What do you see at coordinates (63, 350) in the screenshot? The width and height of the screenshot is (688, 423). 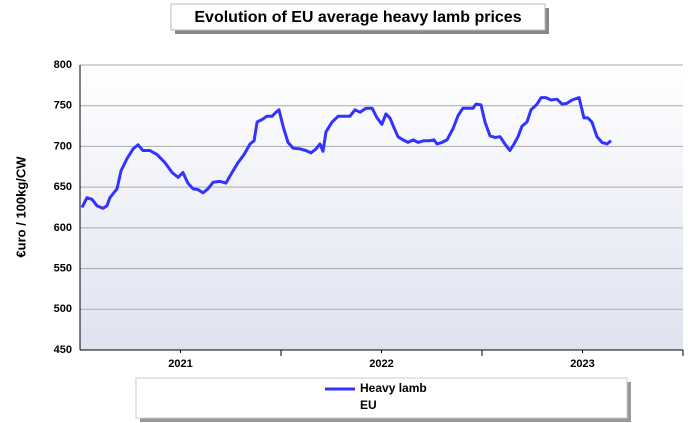 I see `y-tick-label: 450` at bounding box center [63, 350].